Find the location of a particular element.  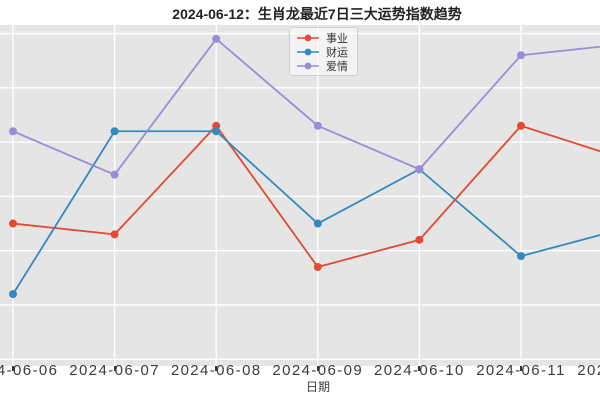

chart-title: 2024-06-12：生肖龙最近7日三大运势指数趋势 is located at coordinates (317, 14).